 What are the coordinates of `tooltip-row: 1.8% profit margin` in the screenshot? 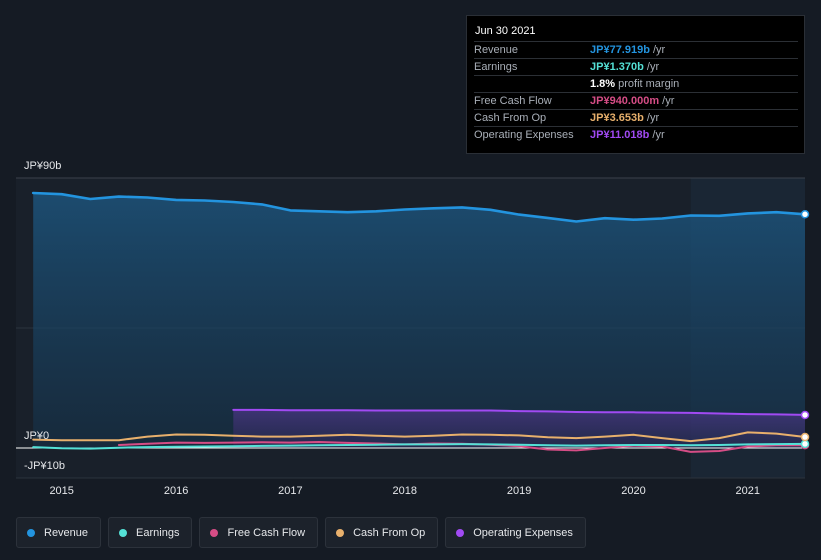 It's located at (636, 84).